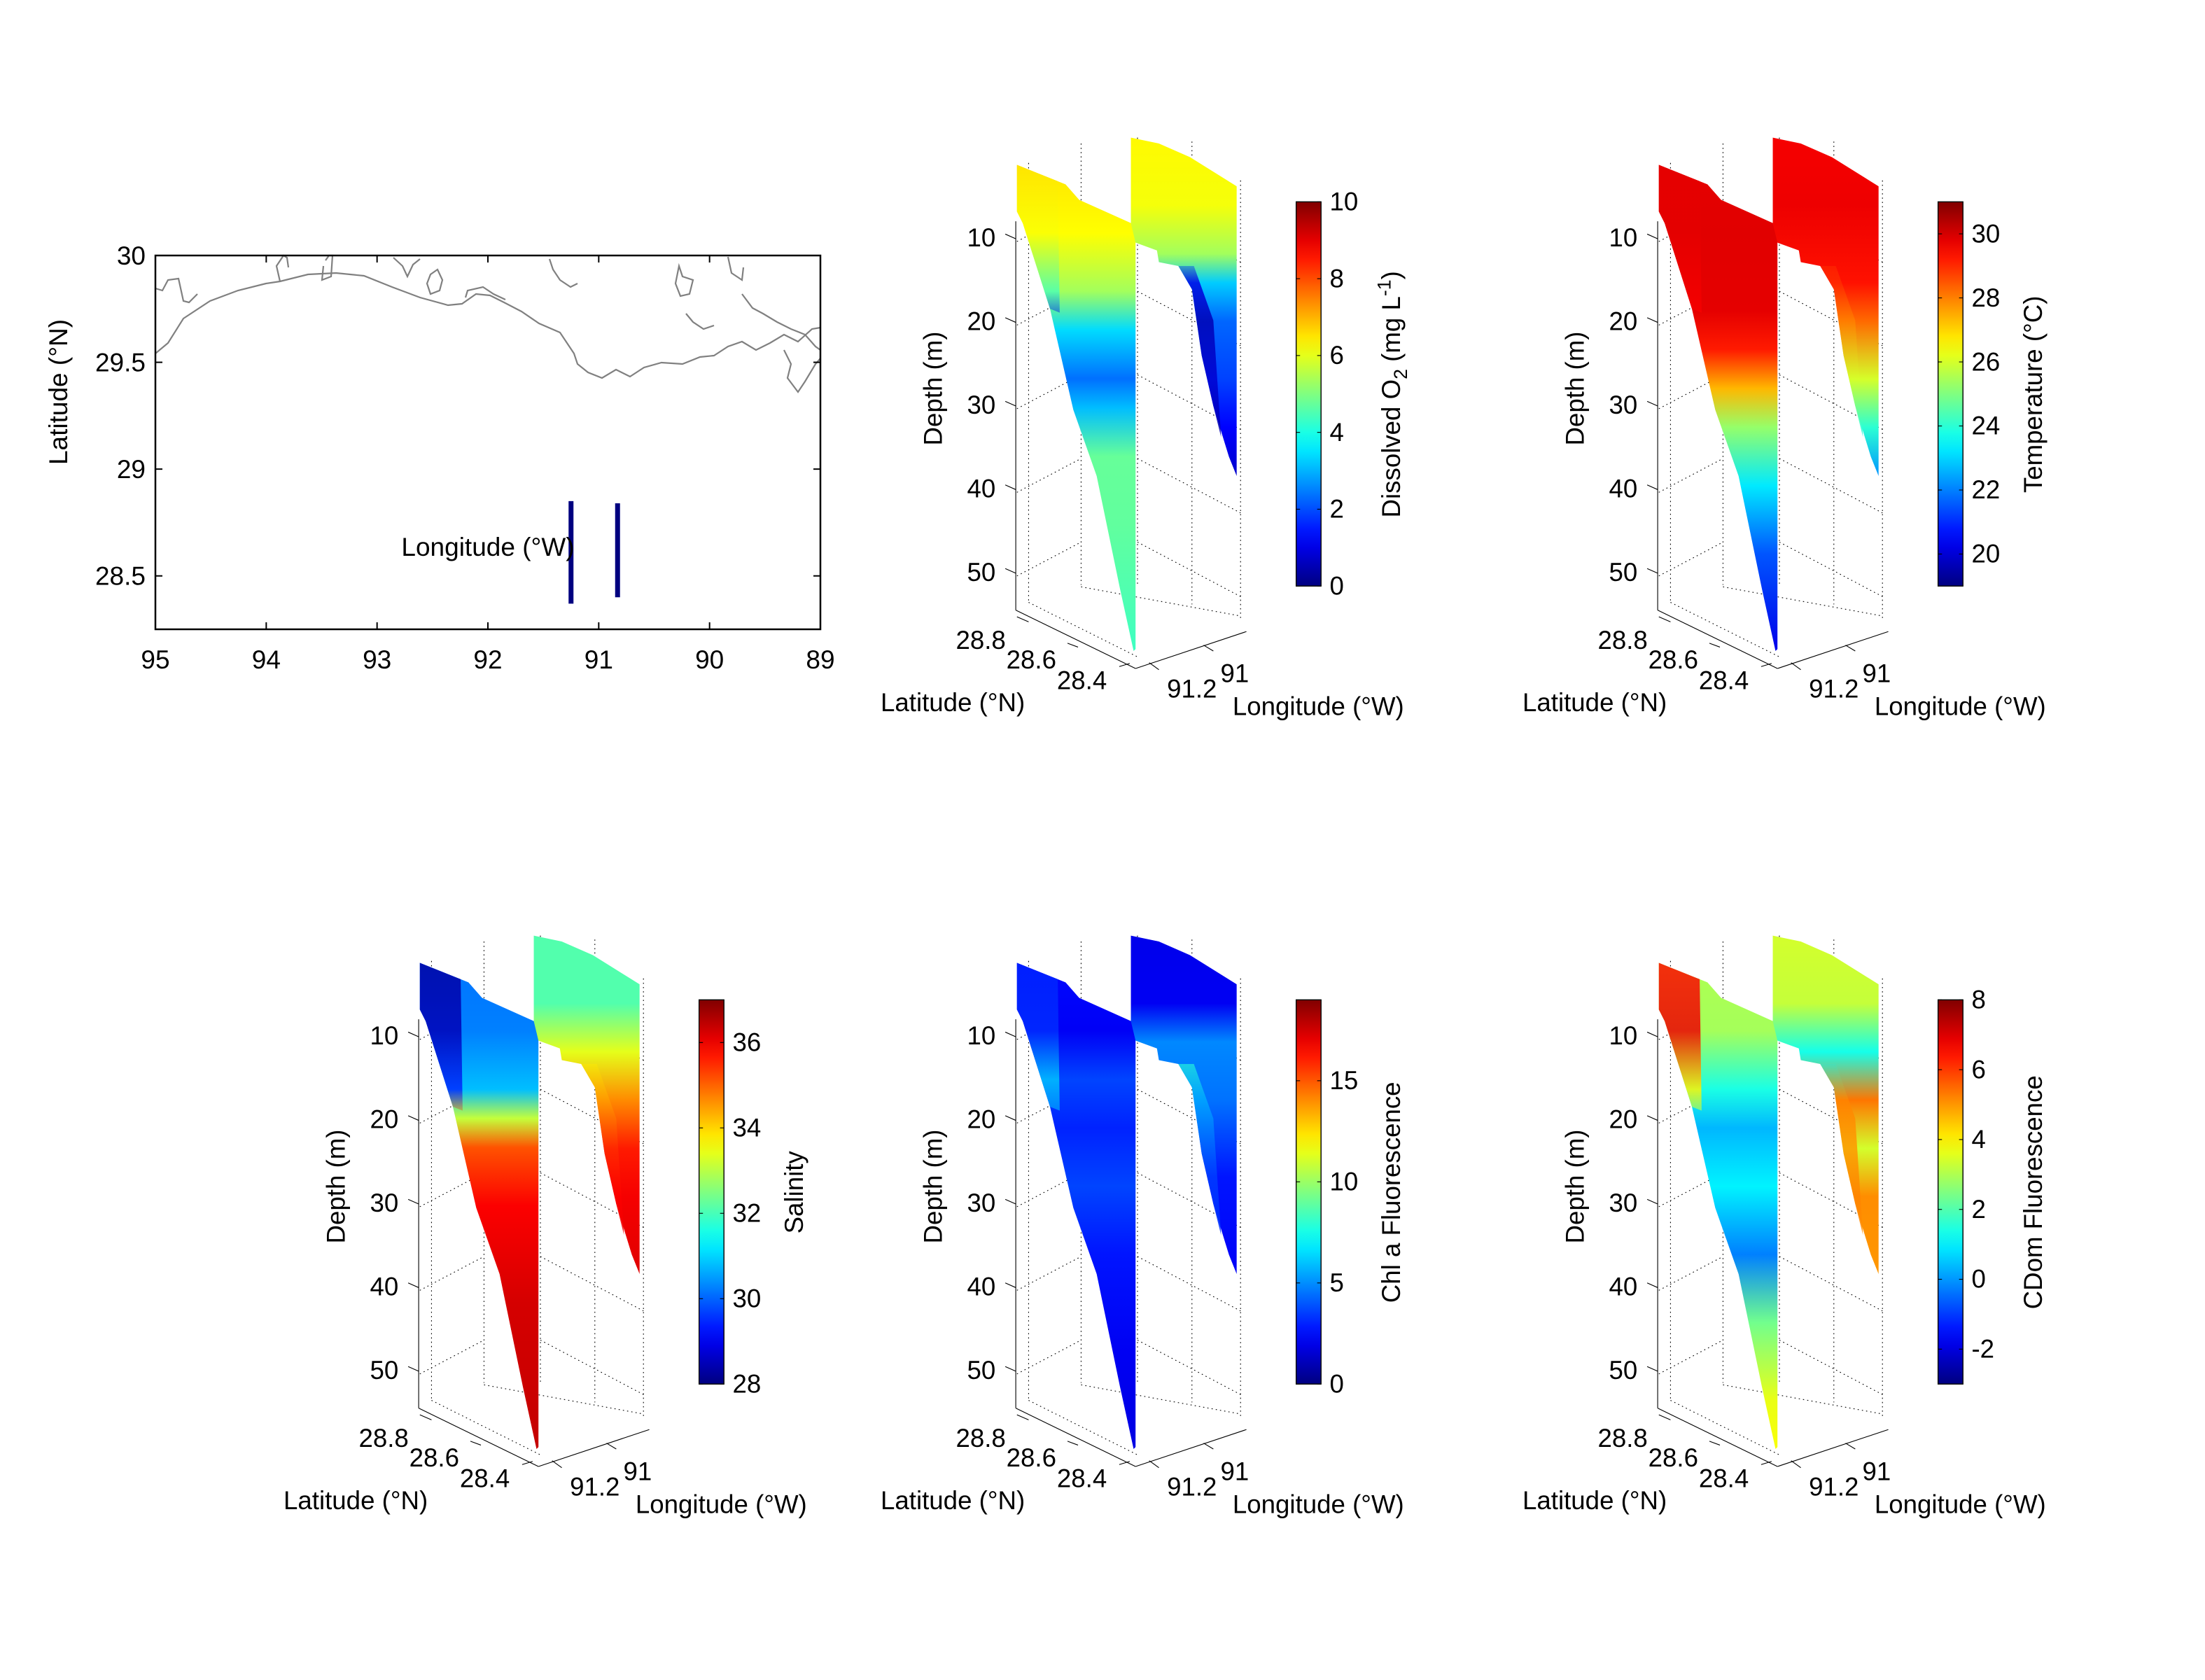 The height and width of the screenshot is (1680, 2205). I want to click on map-ytick-label: 28.5, so click(120, 576).